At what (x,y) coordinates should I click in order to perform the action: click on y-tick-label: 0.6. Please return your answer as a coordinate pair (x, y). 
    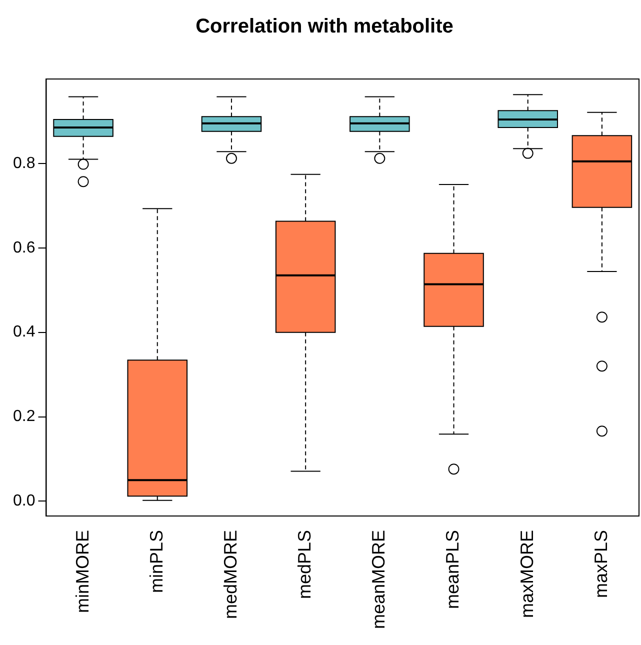
    Looking at the image, I should click on (24, 247).